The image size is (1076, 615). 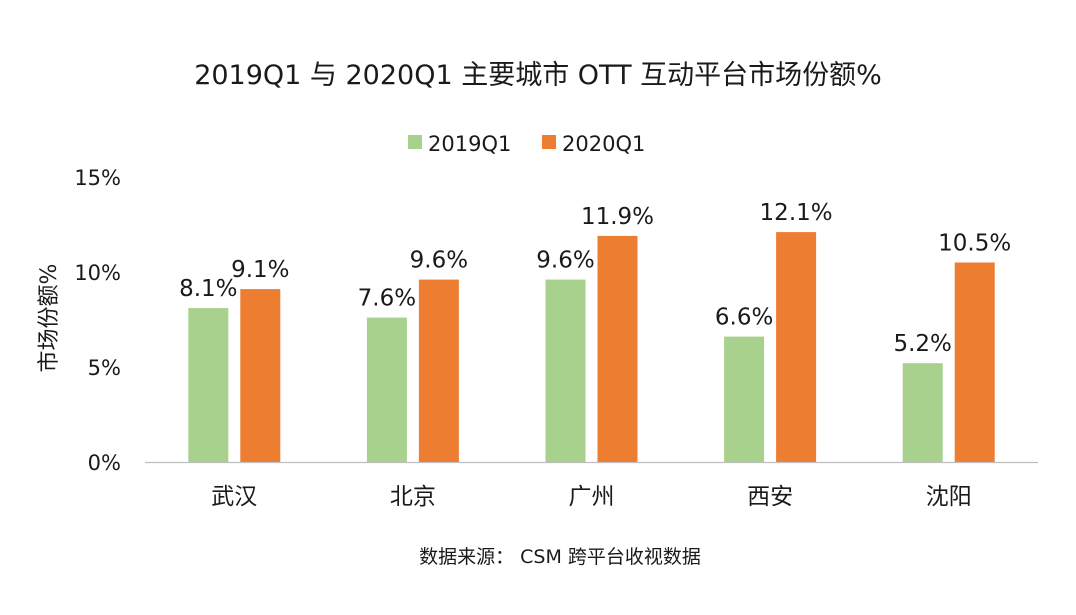 I want to click on x-axis-categories: 武汉 北京 广州 西安 沈阳, so click(x=591, y=497).